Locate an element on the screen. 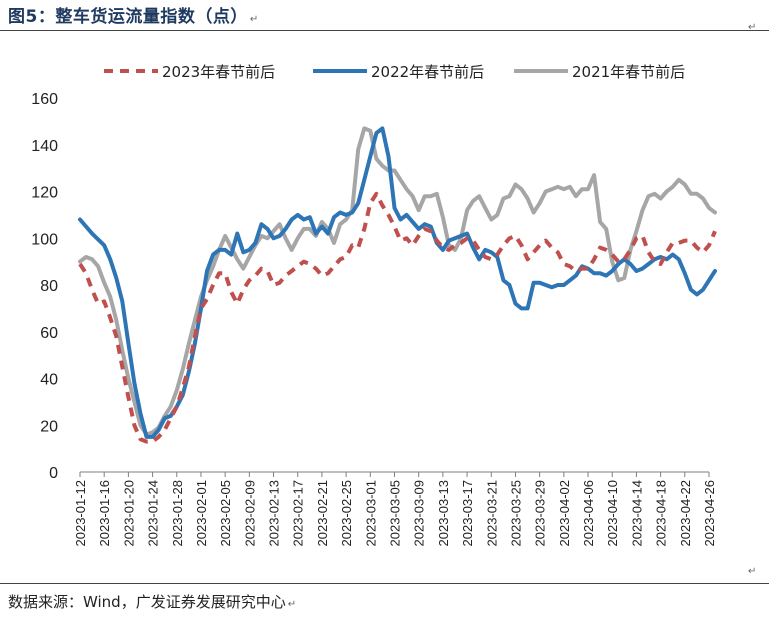 The image size is (769, 620). x-tick-label: 2023-01-24 is located at coordinates (153, 513).